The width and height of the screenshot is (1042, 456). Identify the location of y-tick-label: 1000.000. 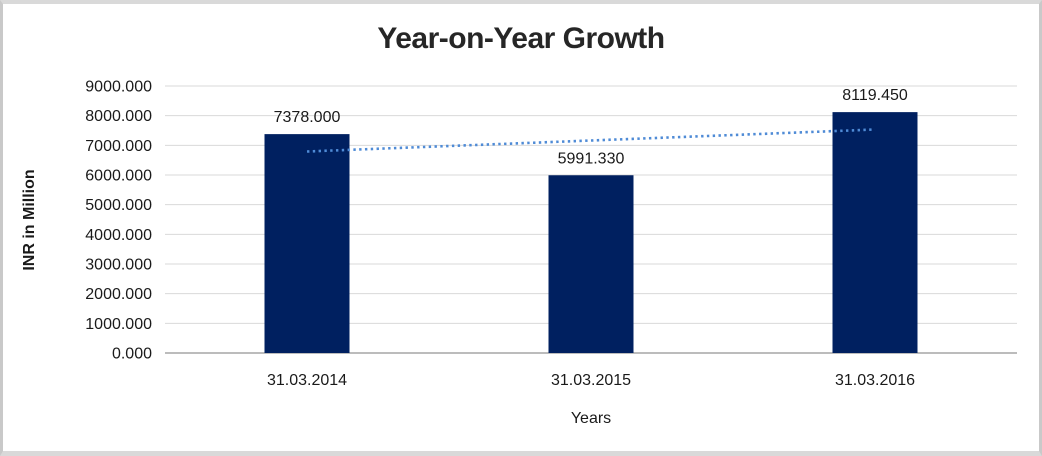
(118, 324).